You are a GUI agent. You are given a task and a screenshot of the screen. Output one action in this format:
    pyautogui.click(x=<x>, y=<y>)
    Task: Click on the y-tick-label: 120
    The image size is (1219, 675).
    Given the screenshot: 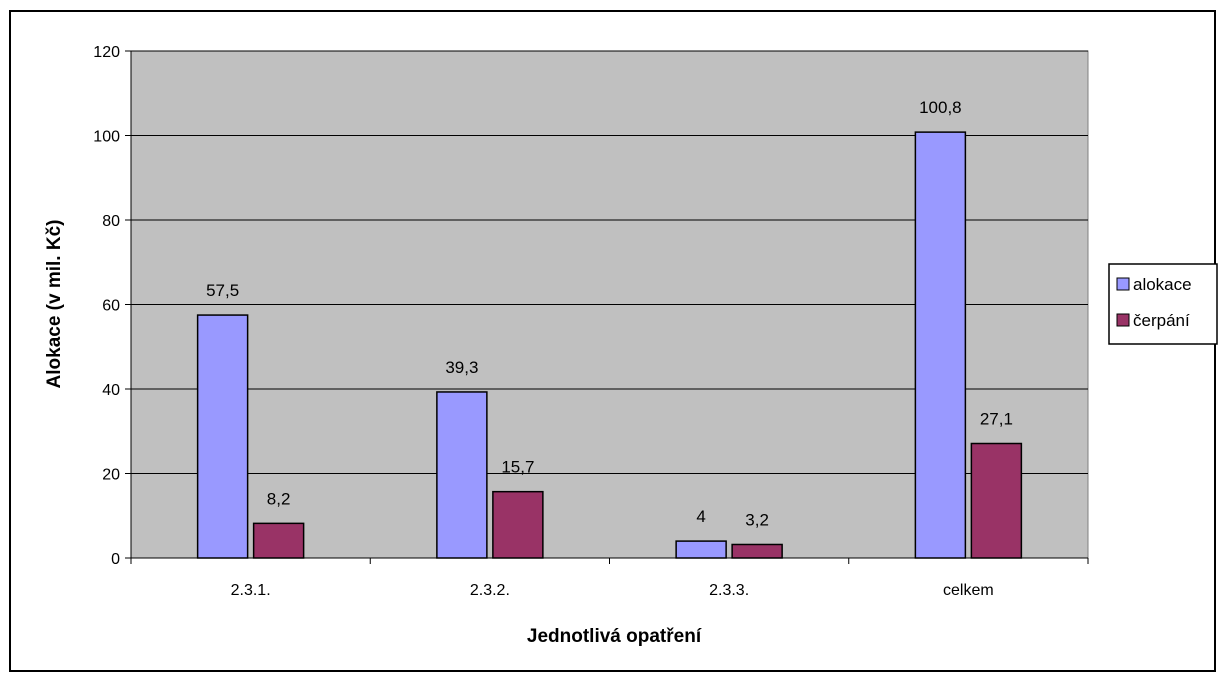 What is the action you would take?
    pyautogui.click(x=106, y=52)
    